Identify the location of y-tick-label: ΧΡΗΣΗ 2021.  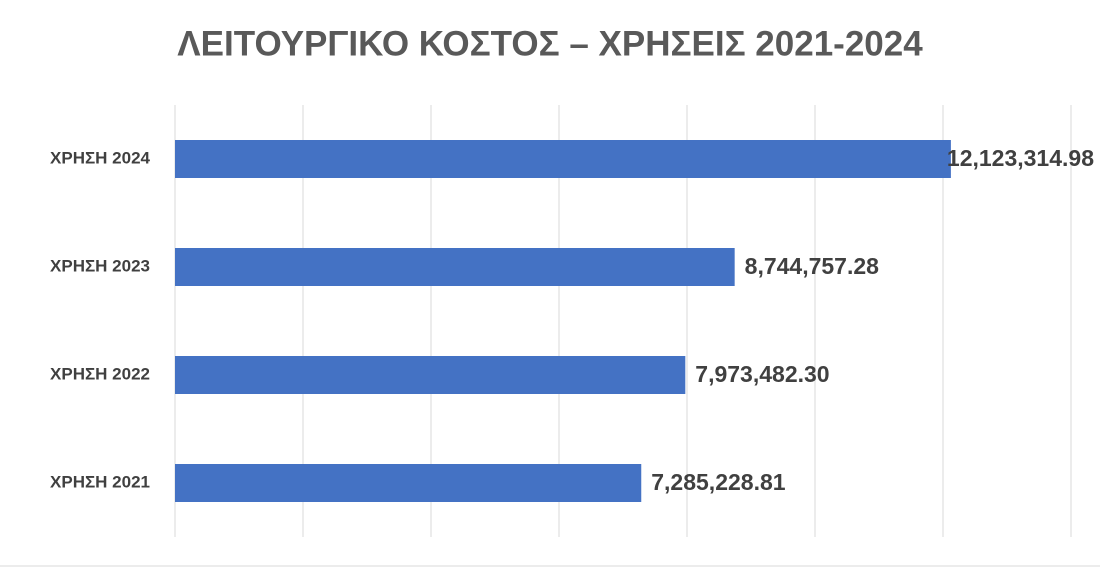
(100, 481).